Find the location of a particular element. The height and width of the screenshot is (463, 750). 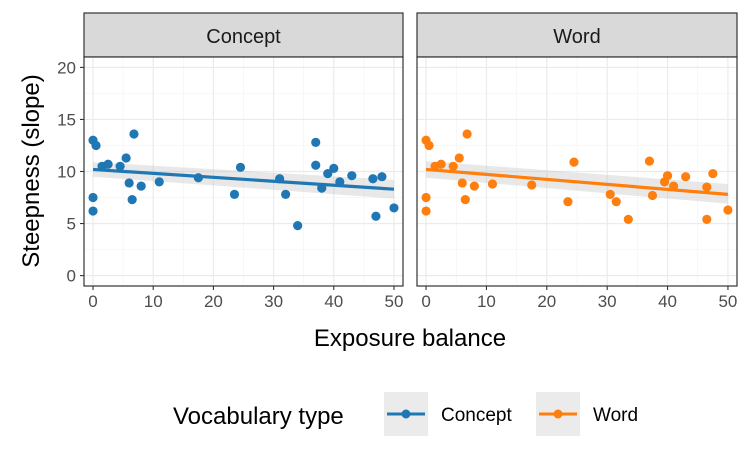

strip-title-word: Word is located at coordinates (576, 37).